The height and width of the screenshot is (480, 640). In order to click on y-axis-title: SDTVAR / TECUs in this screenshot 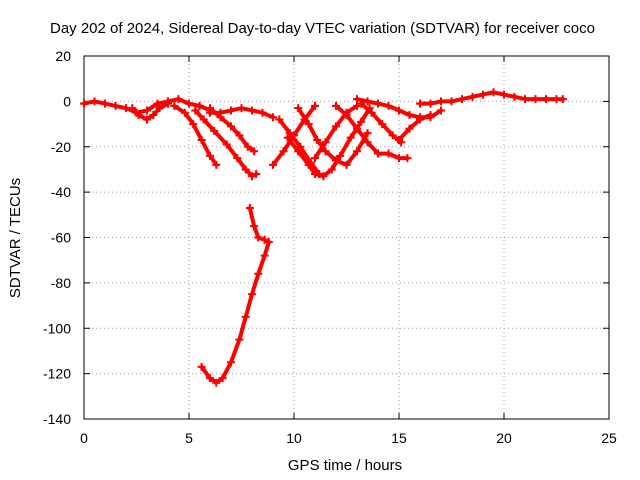, I will do `click(15, 238)`.